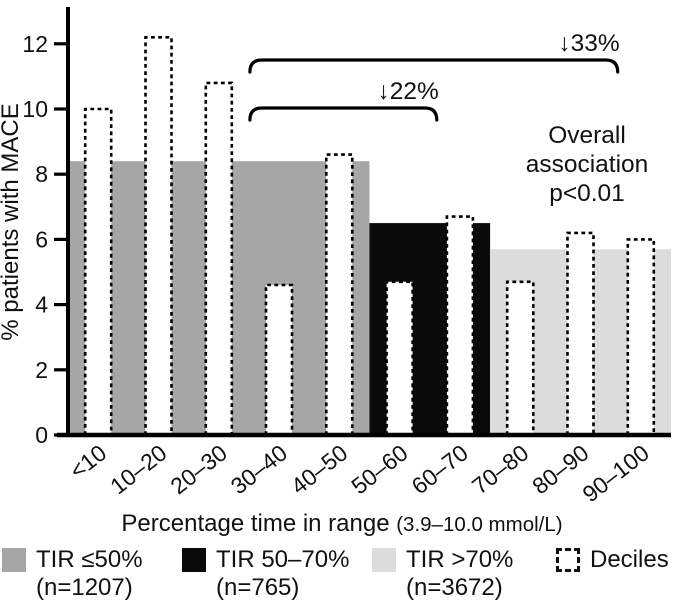  What do you see at coordinates (41, 305) in the screenshot?
I see `y-tick-label: 4` at bounding box center [41, 305].